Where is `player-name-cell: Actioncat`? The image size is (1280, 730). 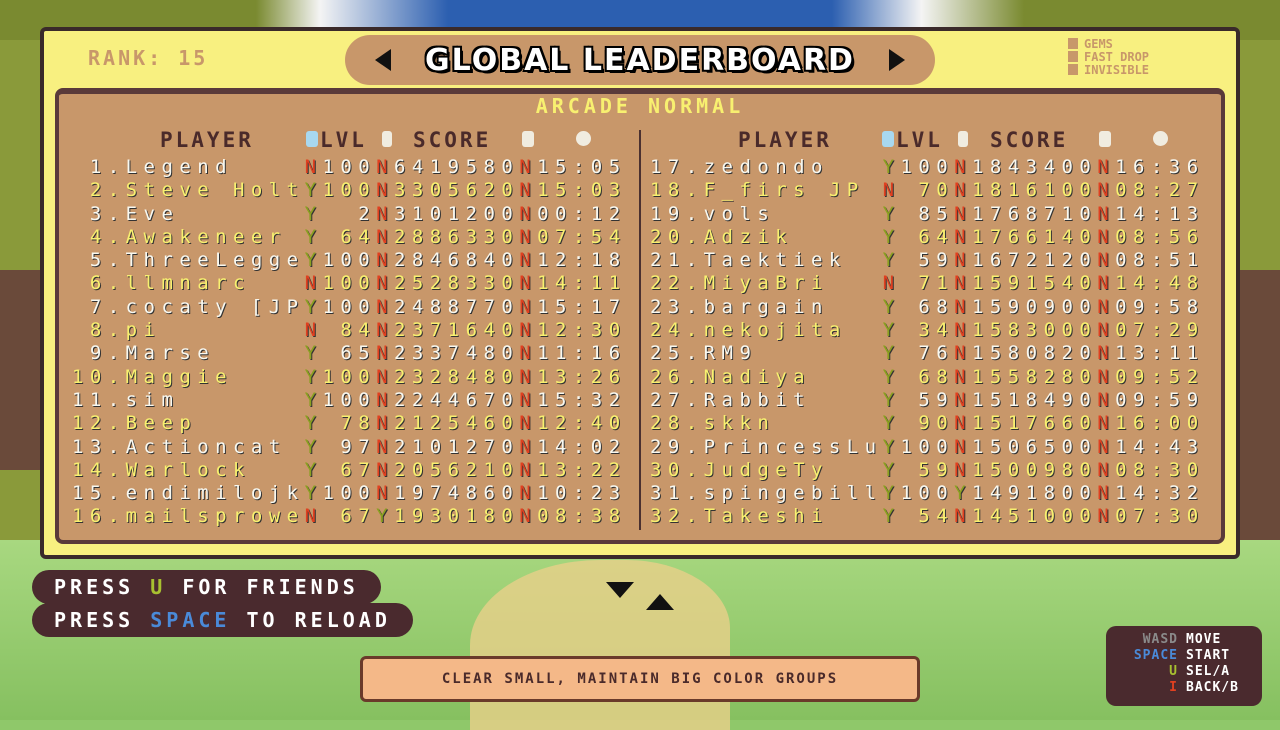
player-name-cell: Actioncat is located at coordinates (215, 446).